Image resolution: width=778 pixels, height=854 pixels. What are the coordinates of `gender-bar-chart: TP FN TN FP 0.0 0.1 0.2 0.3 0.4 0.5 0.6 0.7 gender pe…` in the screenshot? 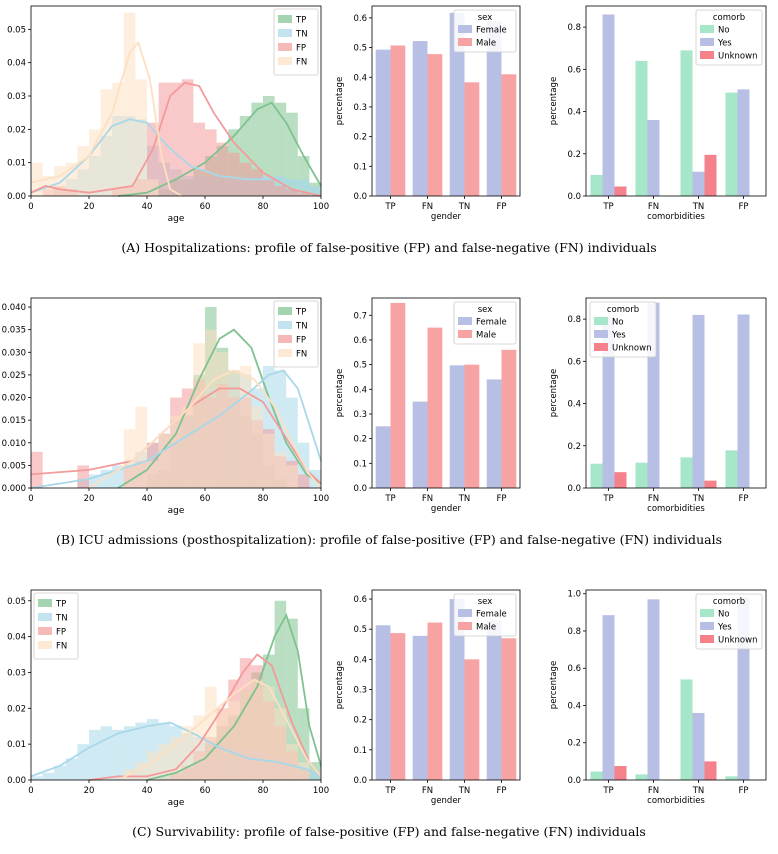 It's located at (428, 405).